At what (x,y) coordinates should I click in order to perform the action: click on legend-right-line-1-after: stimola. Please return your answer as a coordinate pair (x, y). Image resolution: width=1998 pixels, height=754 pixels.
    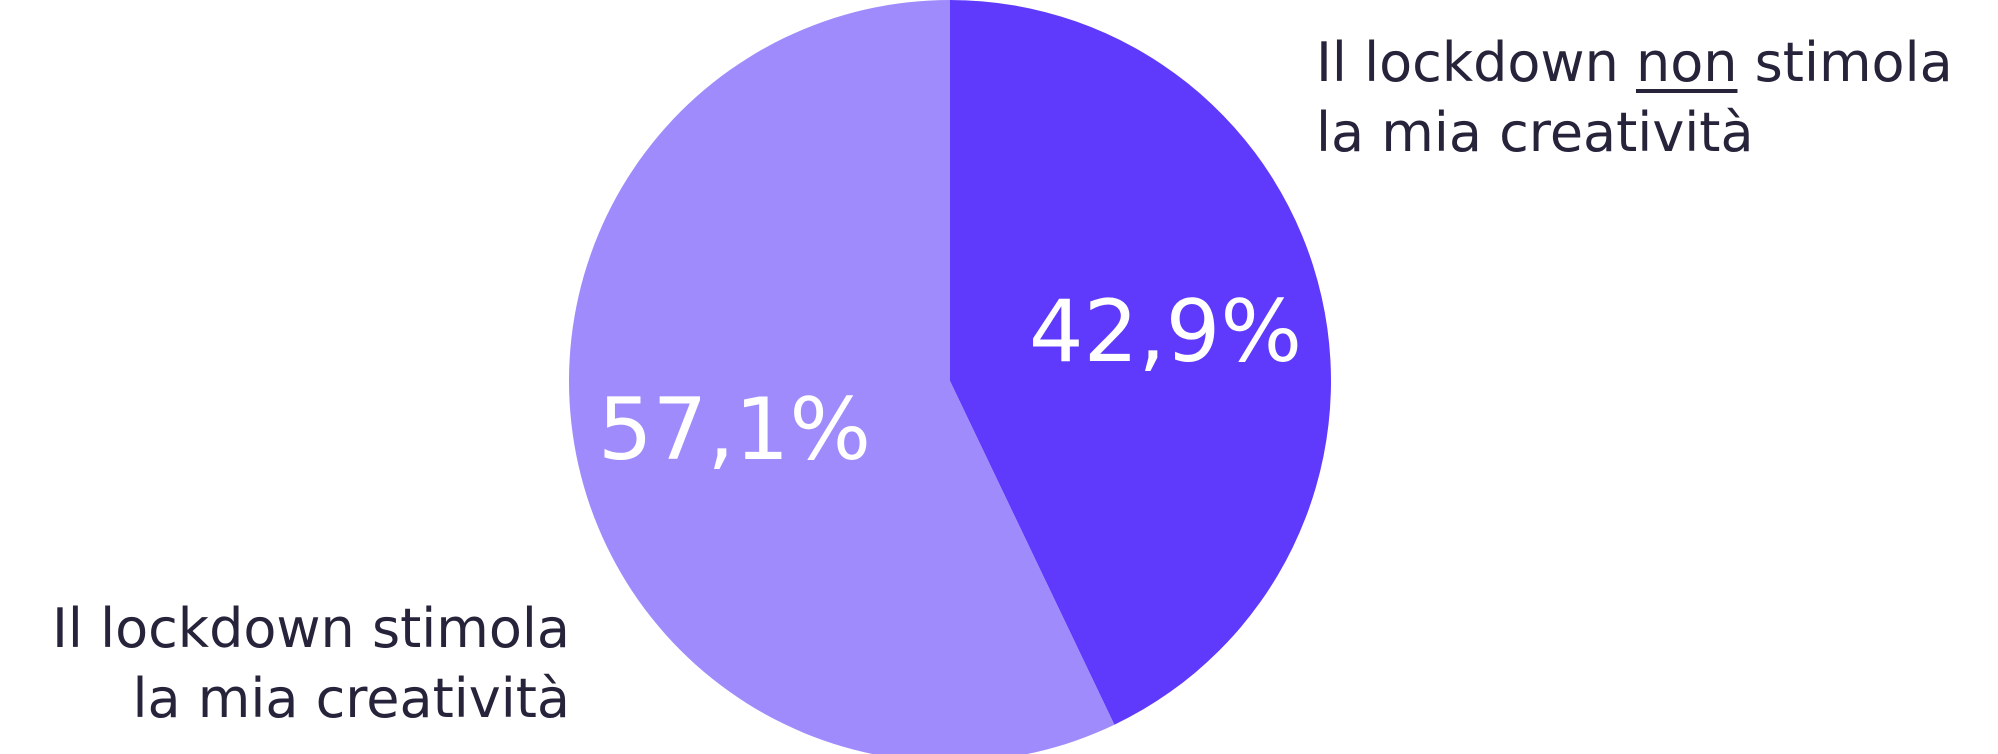
    Looking at the image, I should click on (1845, 62).